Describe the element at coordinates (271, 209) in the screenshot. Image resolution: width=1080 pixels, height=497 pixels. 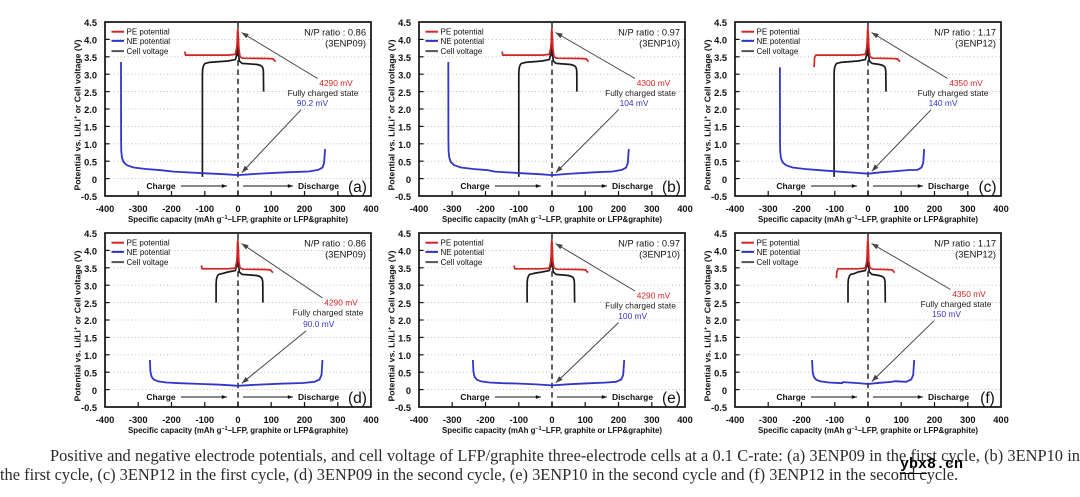
I see `svg-text: 100` at that location.